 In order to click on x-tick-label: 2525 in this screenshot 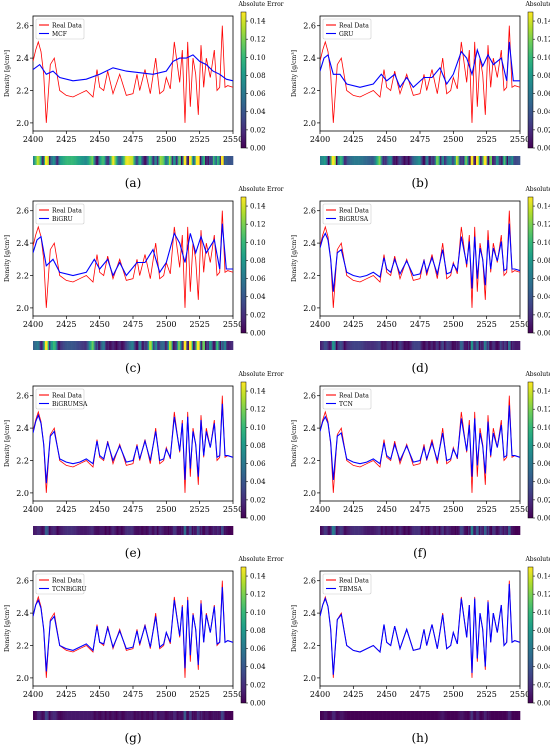, I will do `click(199, 324)`.